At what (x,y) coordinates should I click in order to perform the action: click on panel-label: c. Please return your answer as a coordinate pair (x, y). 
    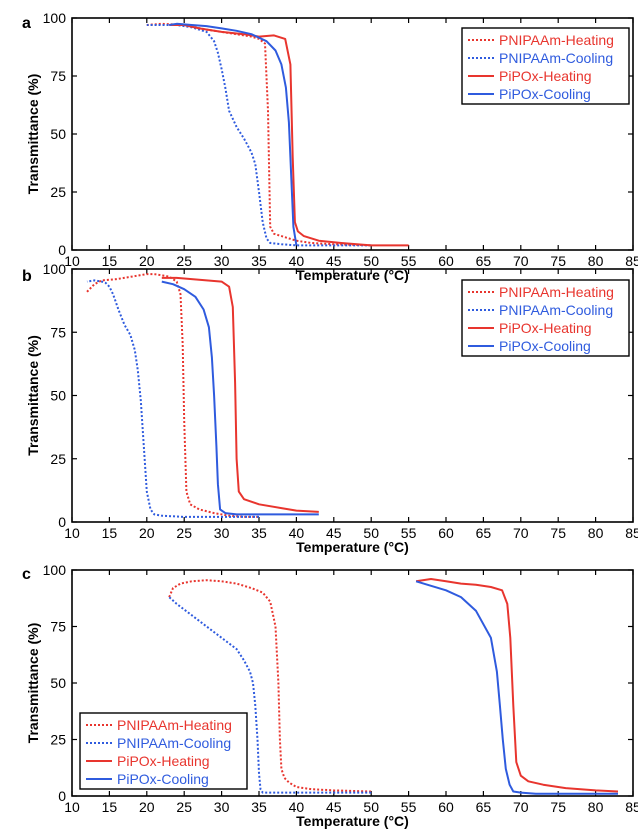
    Looking at the image, I should click on (26, 574).